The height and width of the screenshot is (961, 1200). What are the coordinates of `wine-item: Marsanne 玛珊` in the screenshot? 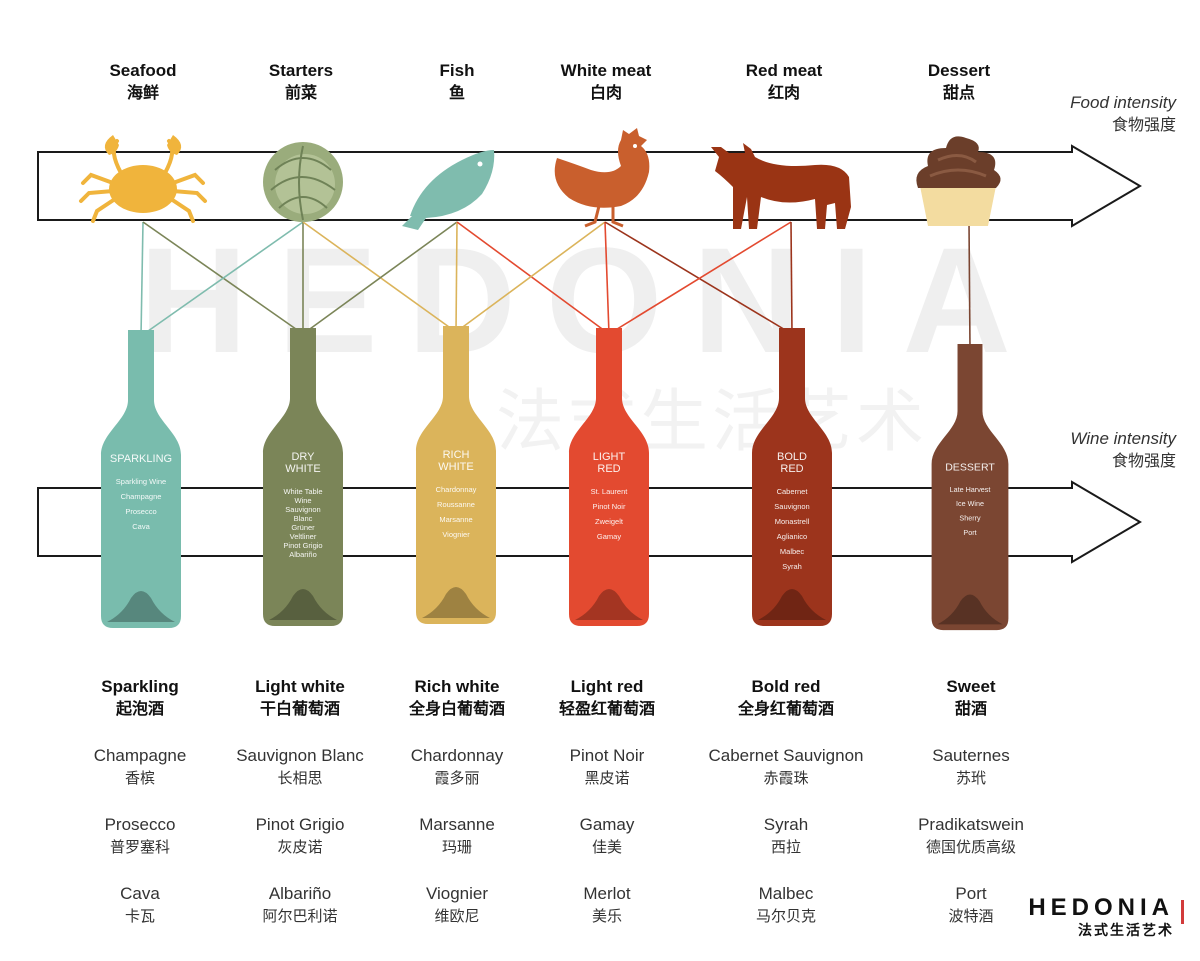 It's located at (457, 836).